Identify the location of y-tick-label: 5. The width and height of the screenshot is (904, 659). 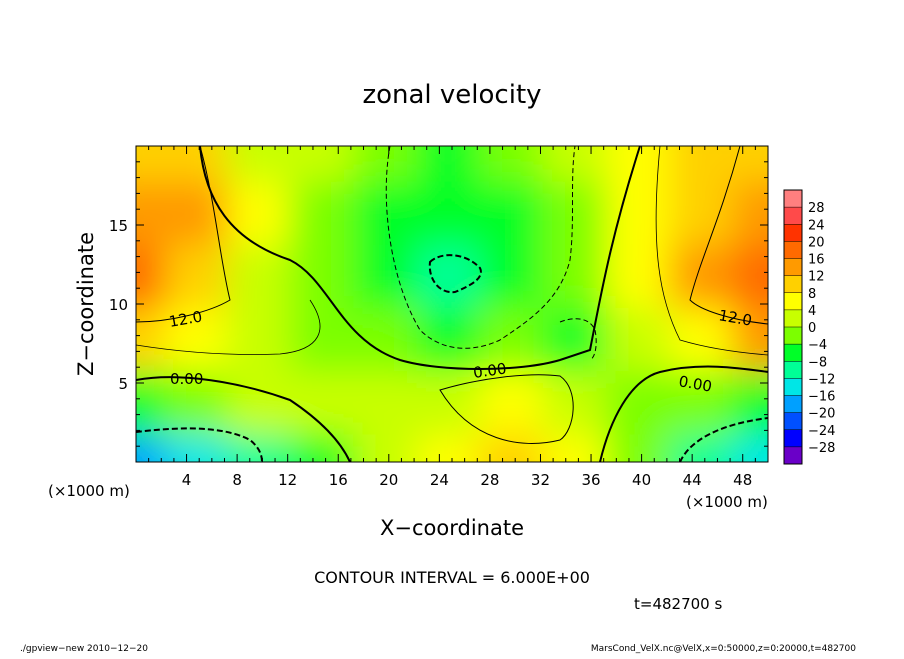
(123, 384).